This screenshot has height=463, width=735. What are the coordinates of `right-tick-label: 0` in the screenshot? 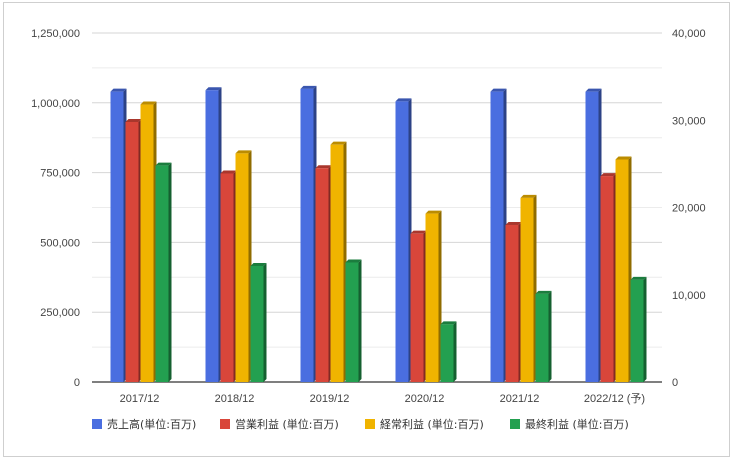 It's located at (675, 383).